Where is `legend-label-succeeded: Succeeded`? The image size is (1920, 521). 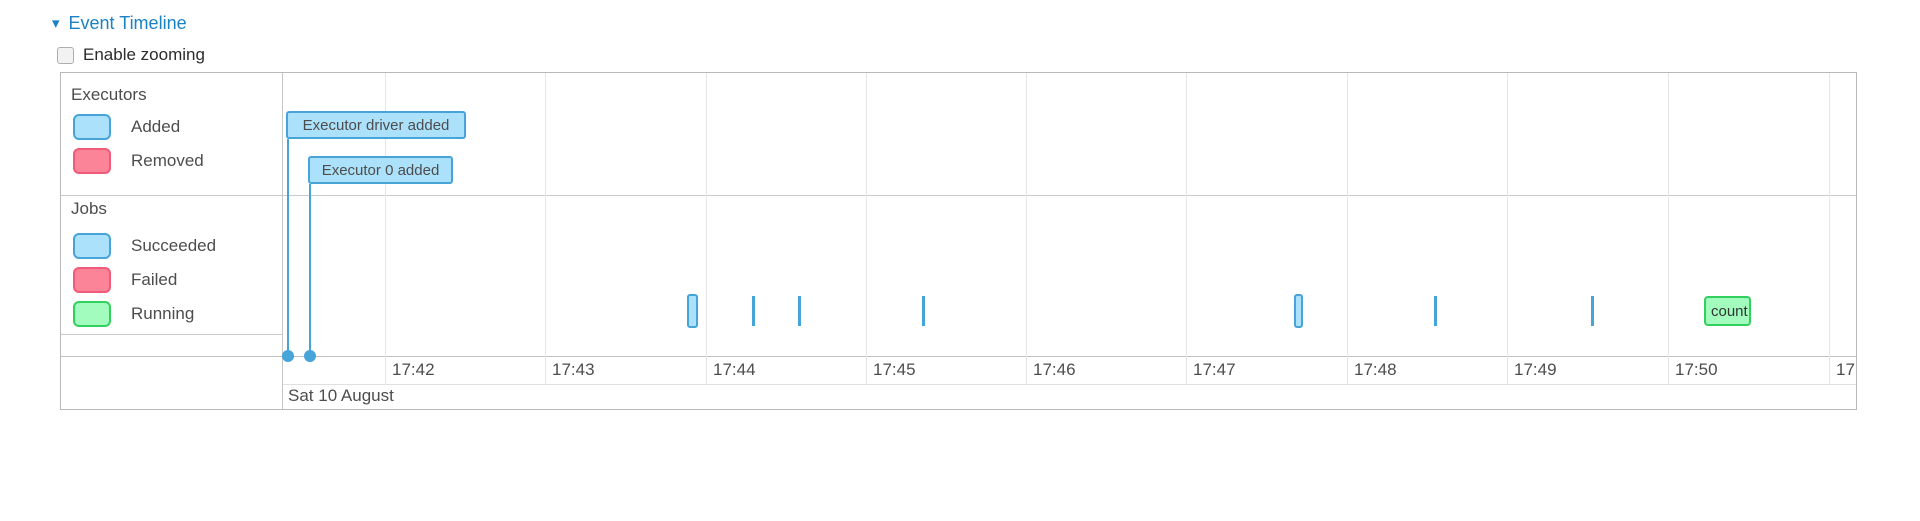
legend-label-succeeded: Succeeded is located at coordinates (174, 245).